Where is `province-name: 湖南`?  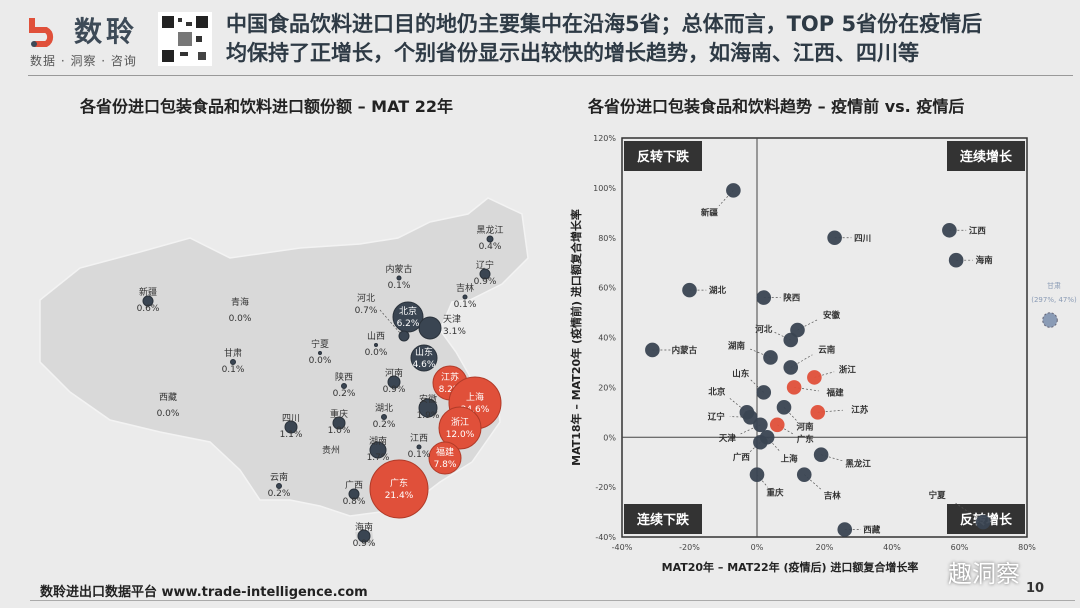
province-name: 湖南 is located at coordinates (378, 441).